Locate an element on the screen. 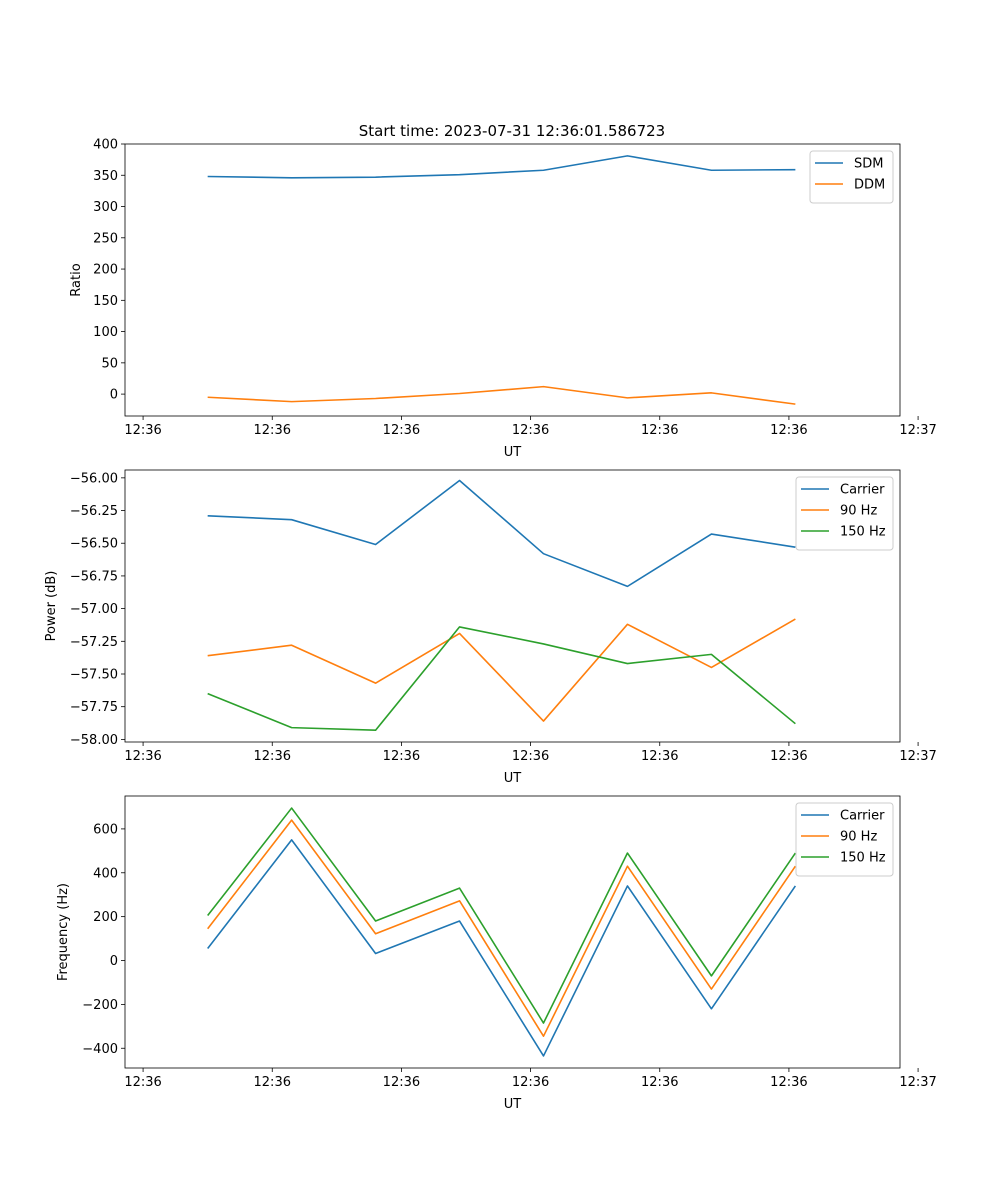 The width and height of the screenshot is (1000, 1200). legend-box is located at coordinates (851, 177).